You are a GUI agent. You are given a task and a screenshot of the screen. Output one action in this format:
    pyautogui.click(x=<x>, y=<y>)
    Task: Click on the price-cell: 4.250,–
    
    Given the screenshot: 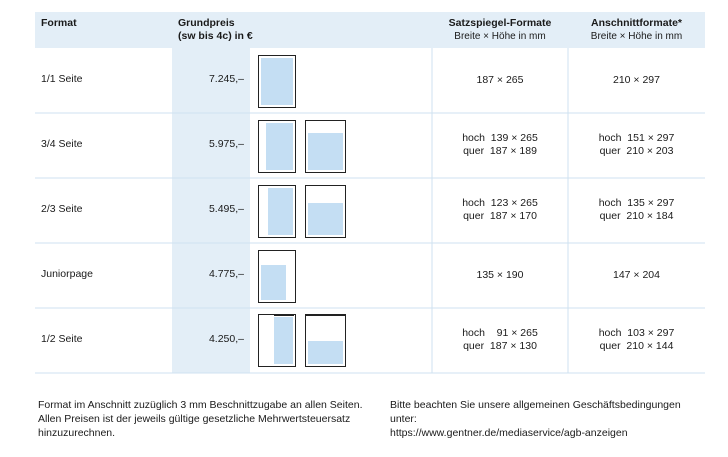 What is the action you would take?
    pyautogui.click(x=226, y=339)
    